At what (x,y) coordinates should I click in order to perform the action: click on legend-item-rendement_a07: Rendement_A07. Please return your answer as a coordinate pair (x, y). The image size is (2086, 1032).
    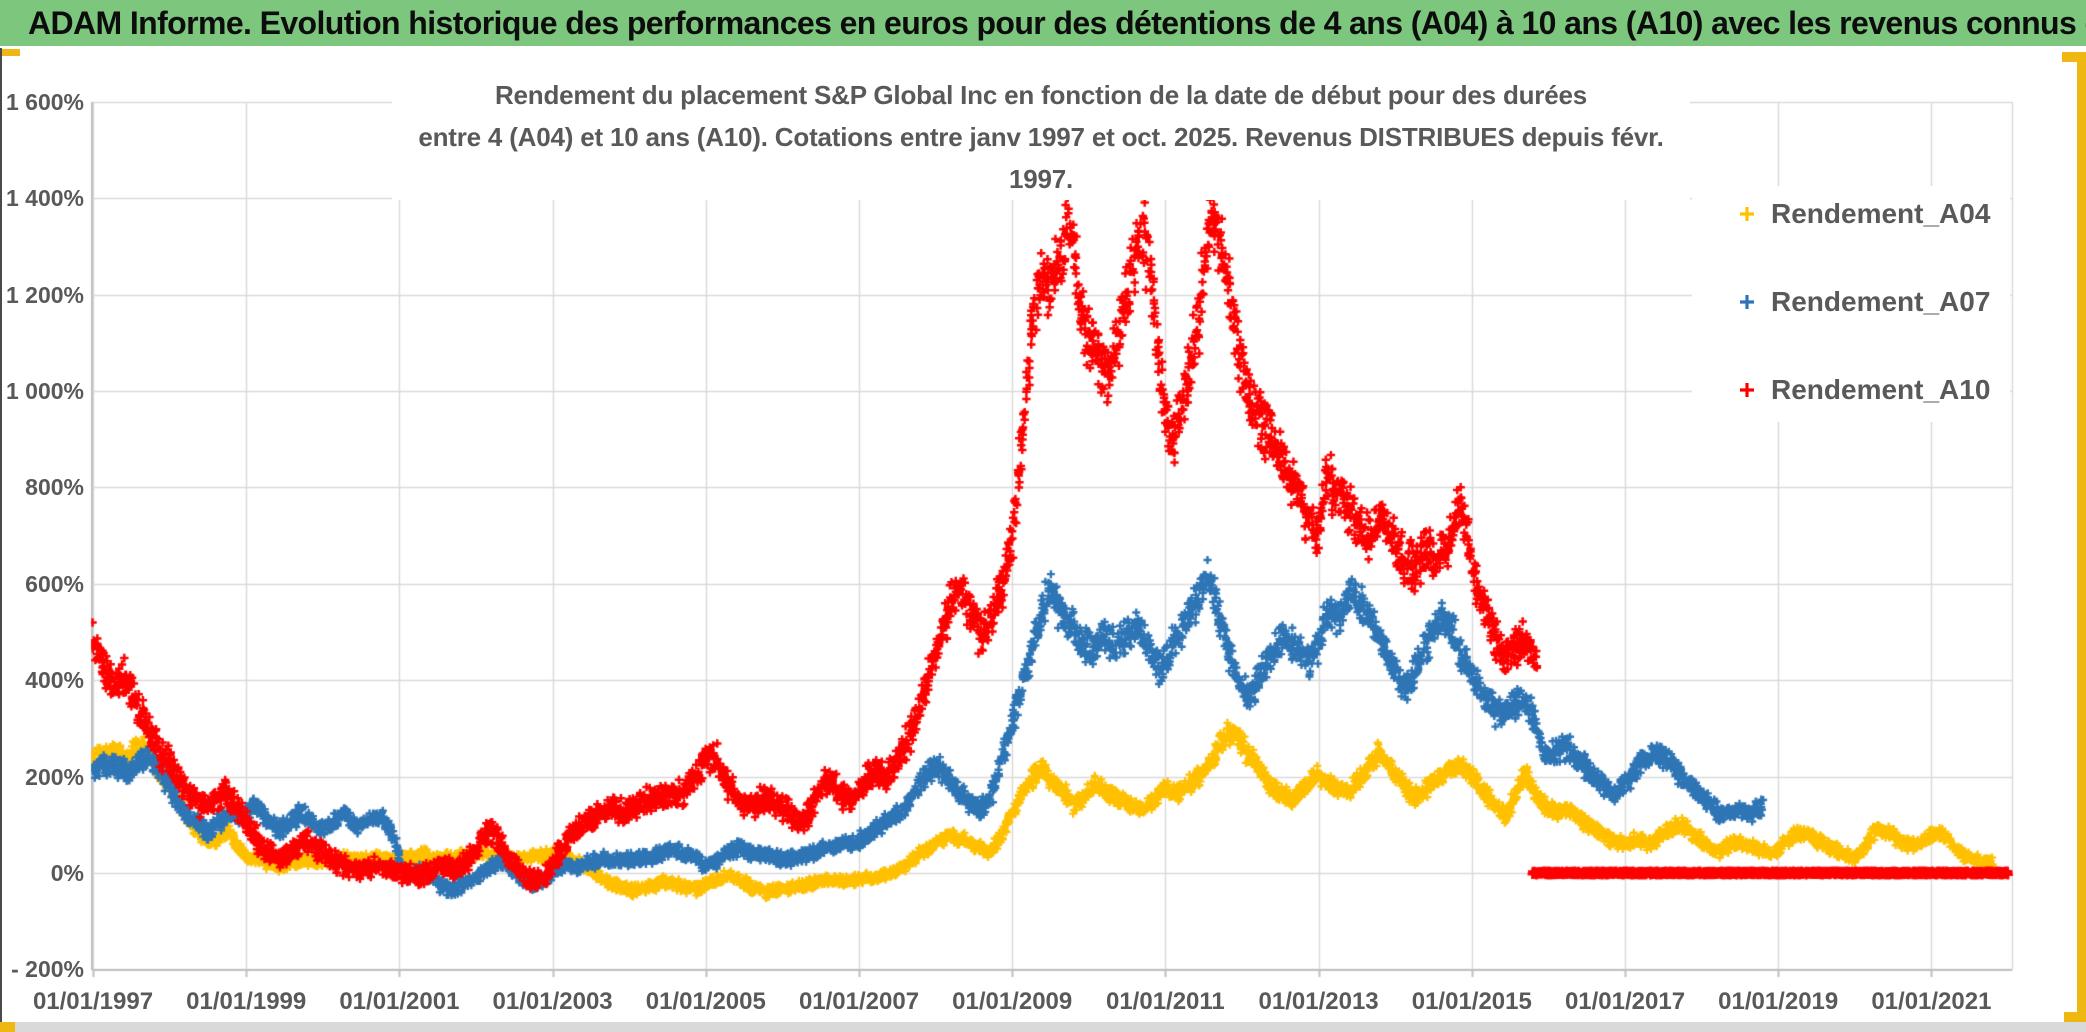
    Looking at the image, I should click on (1874, 302).